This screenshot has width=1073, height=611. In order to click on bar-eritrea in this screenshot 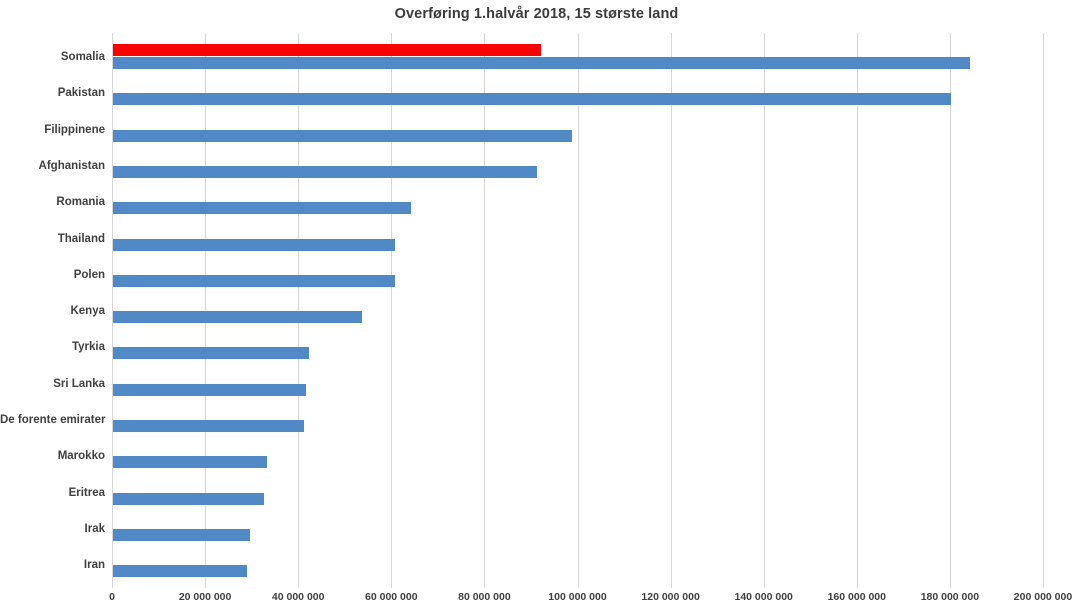, I will do `click(189, 498)`.